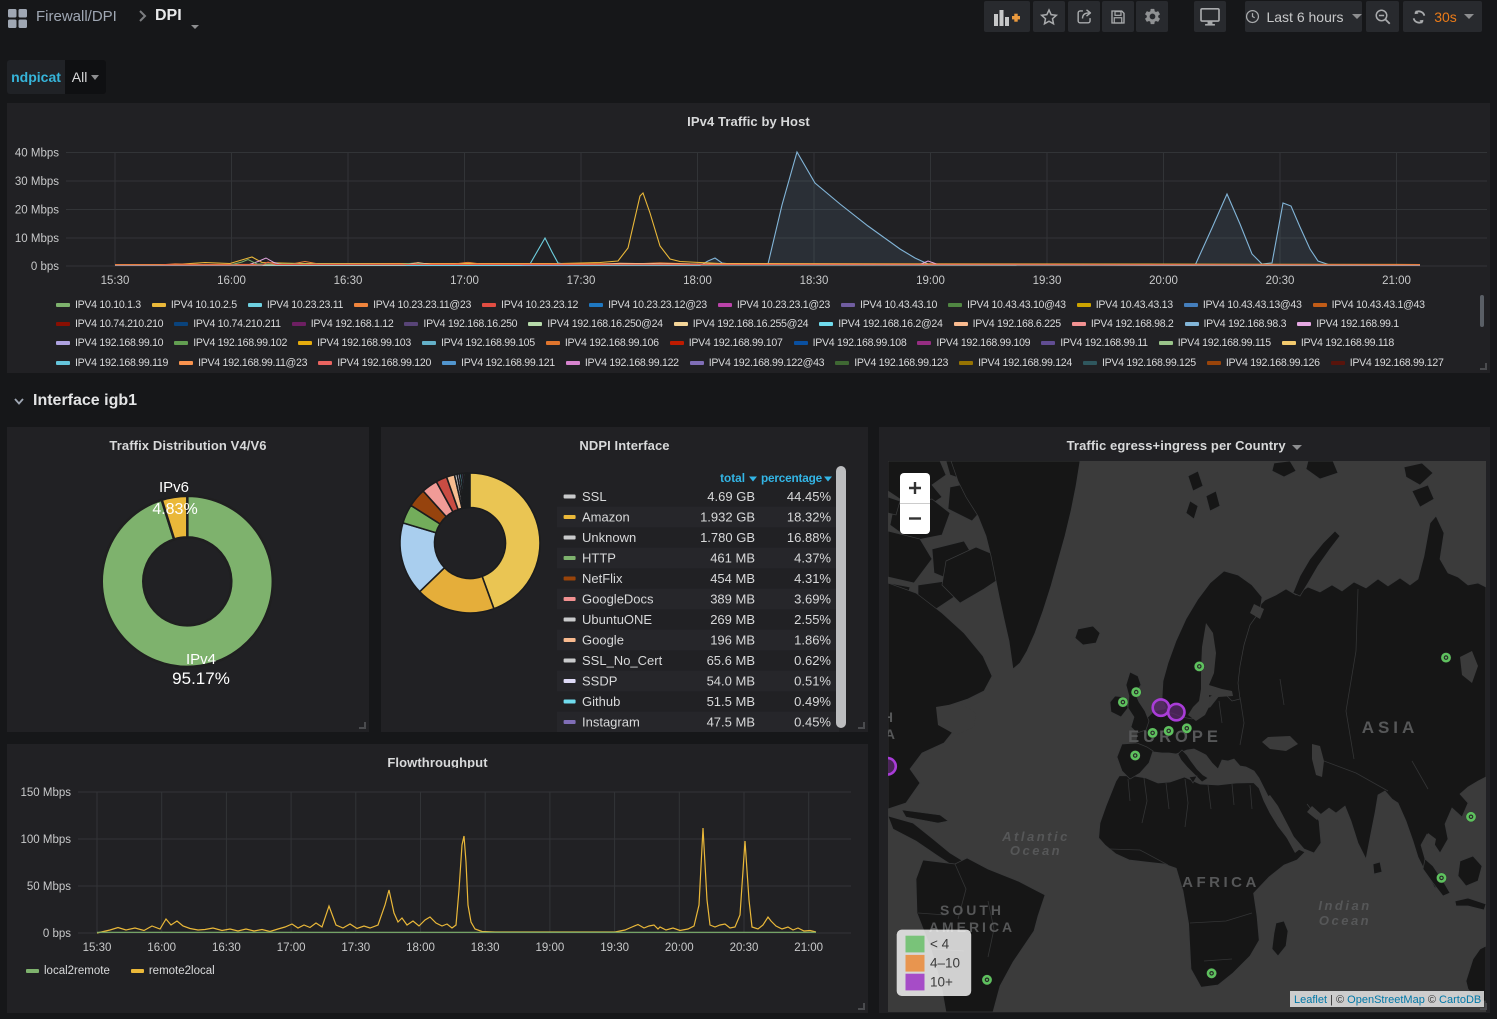  Describe the element at coordinates (594, 496) in the screenshot. I see `svg-text: SSL` at that location.